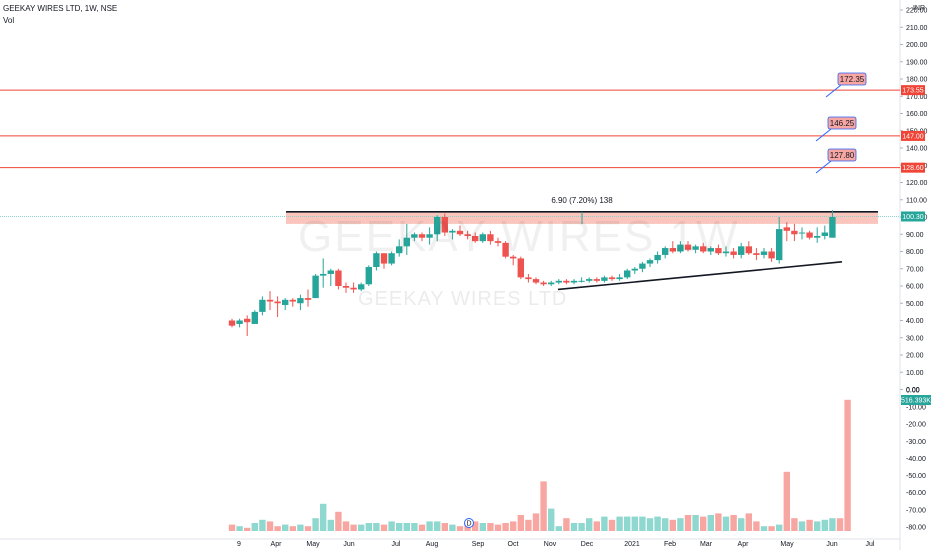  I want to click on volume-tick-label: 0.00, so click(913, 390).